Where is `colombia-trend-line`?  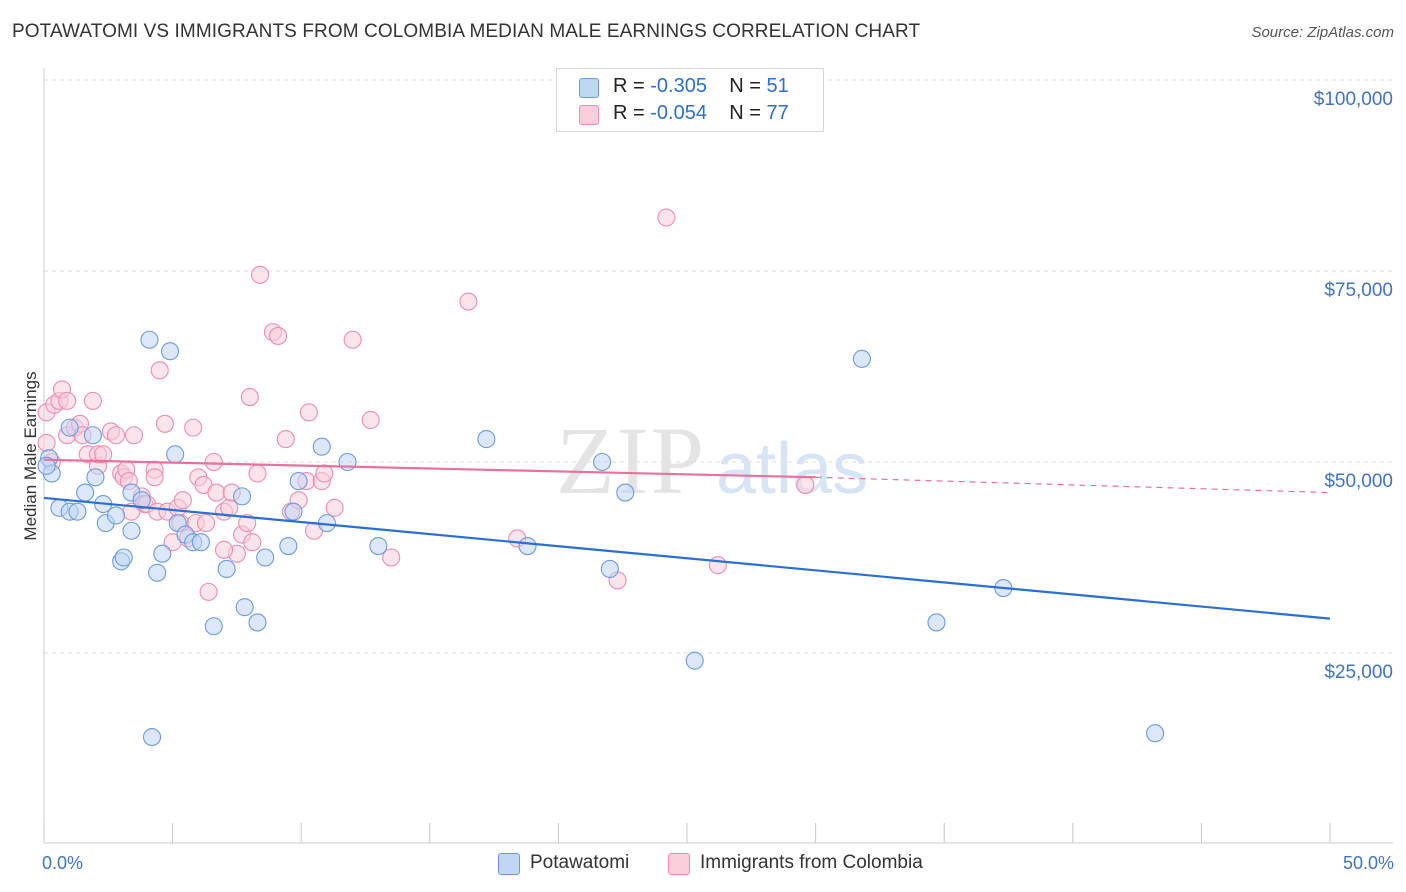
colombia-trend-line is located at coordinates (429, 468).